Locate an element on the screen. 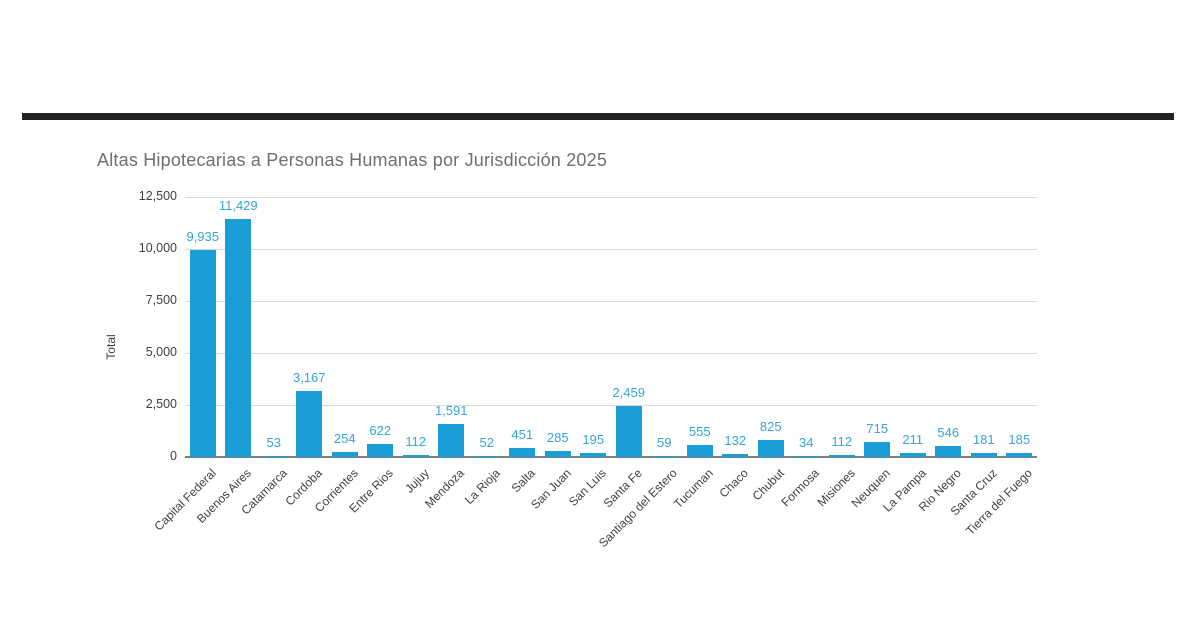  bar-value-label: 546 is located at coordinates (948, 432).